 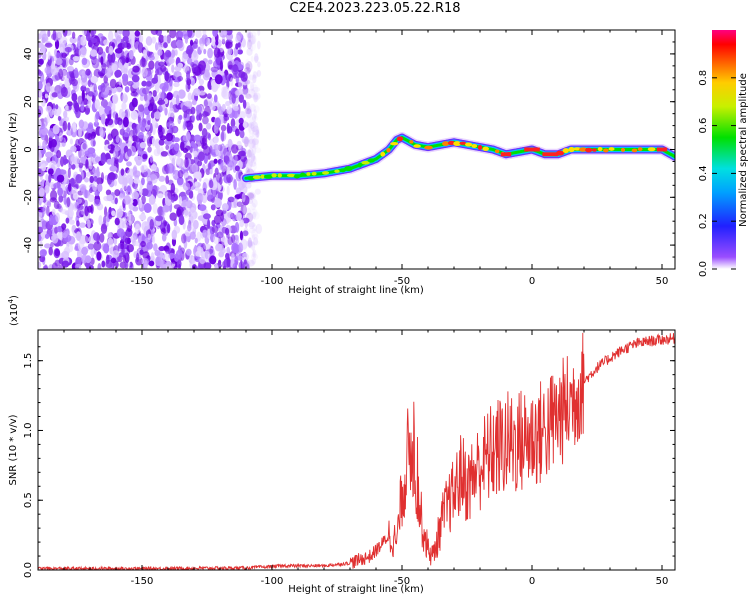 What do you see at coordinates (13, 150) in the screenshot?
I see `spectrogram-y-label: Frequency (Hz)` at bounding box center [13, 150].